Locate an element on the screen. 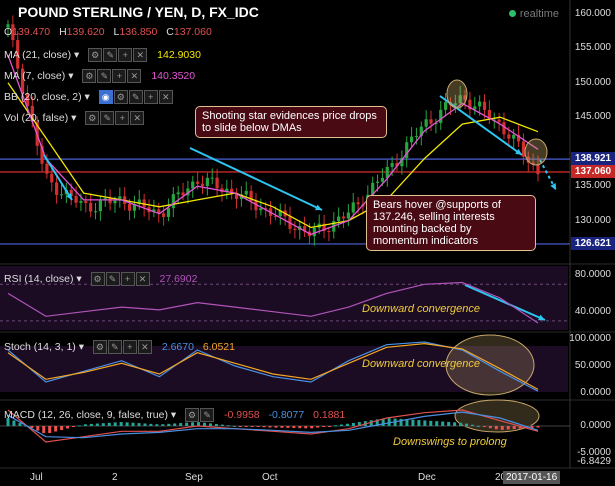  indicator-bb: BB (20, close, 2) ▾ ◉ ⚙ ✎ + ✕ is located at coordinates (89, 97).